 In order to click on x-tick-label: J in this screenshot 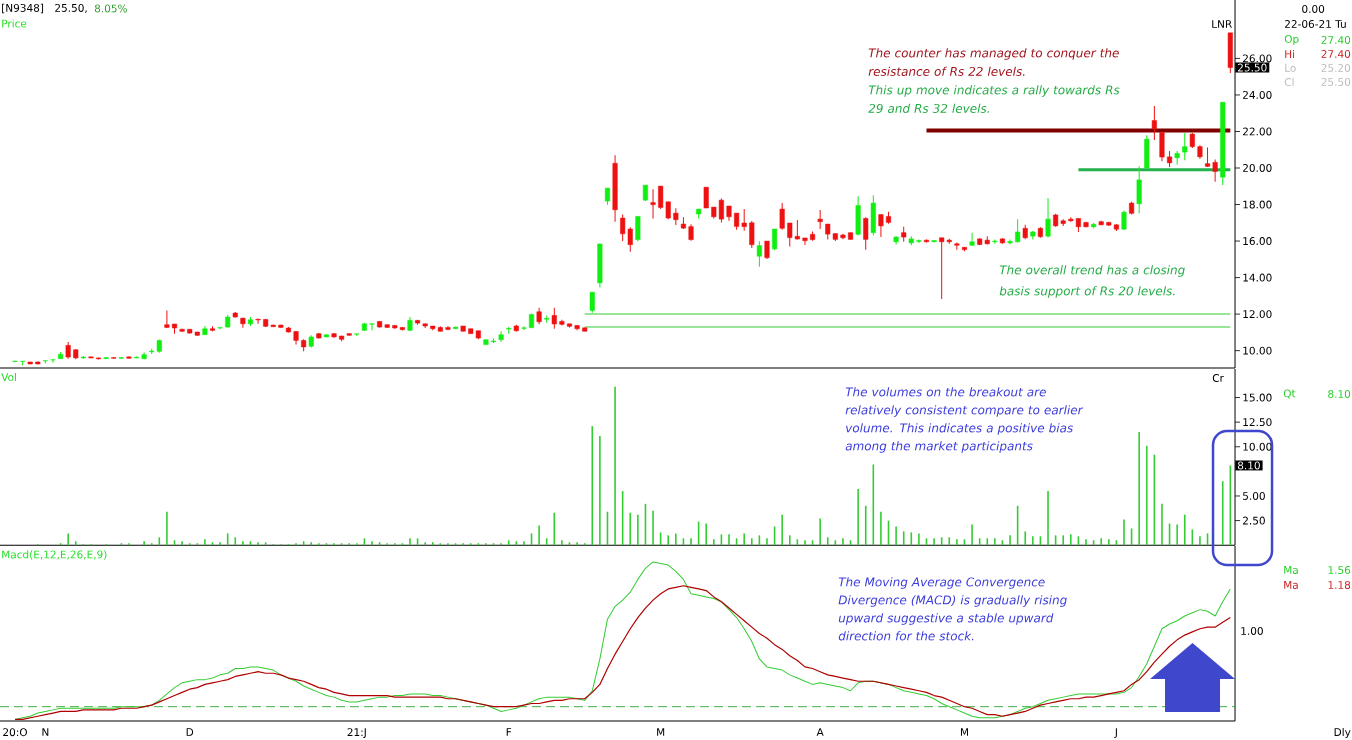, I will do `click(1115, 733)`.